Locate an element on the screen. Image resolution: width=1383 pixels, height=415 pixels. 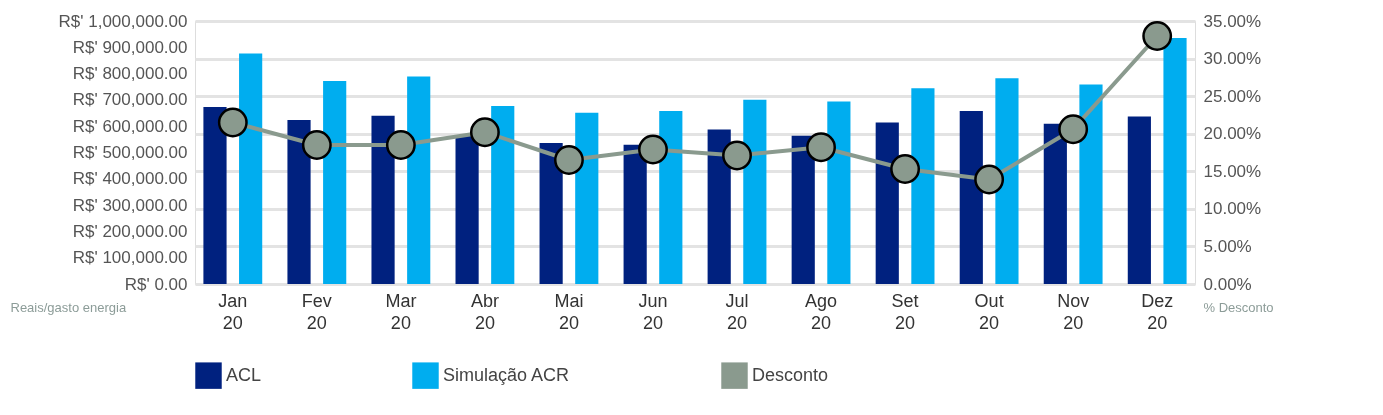
y-tick-label: R$' 500,000.00 is located at coordinates (130, 152).